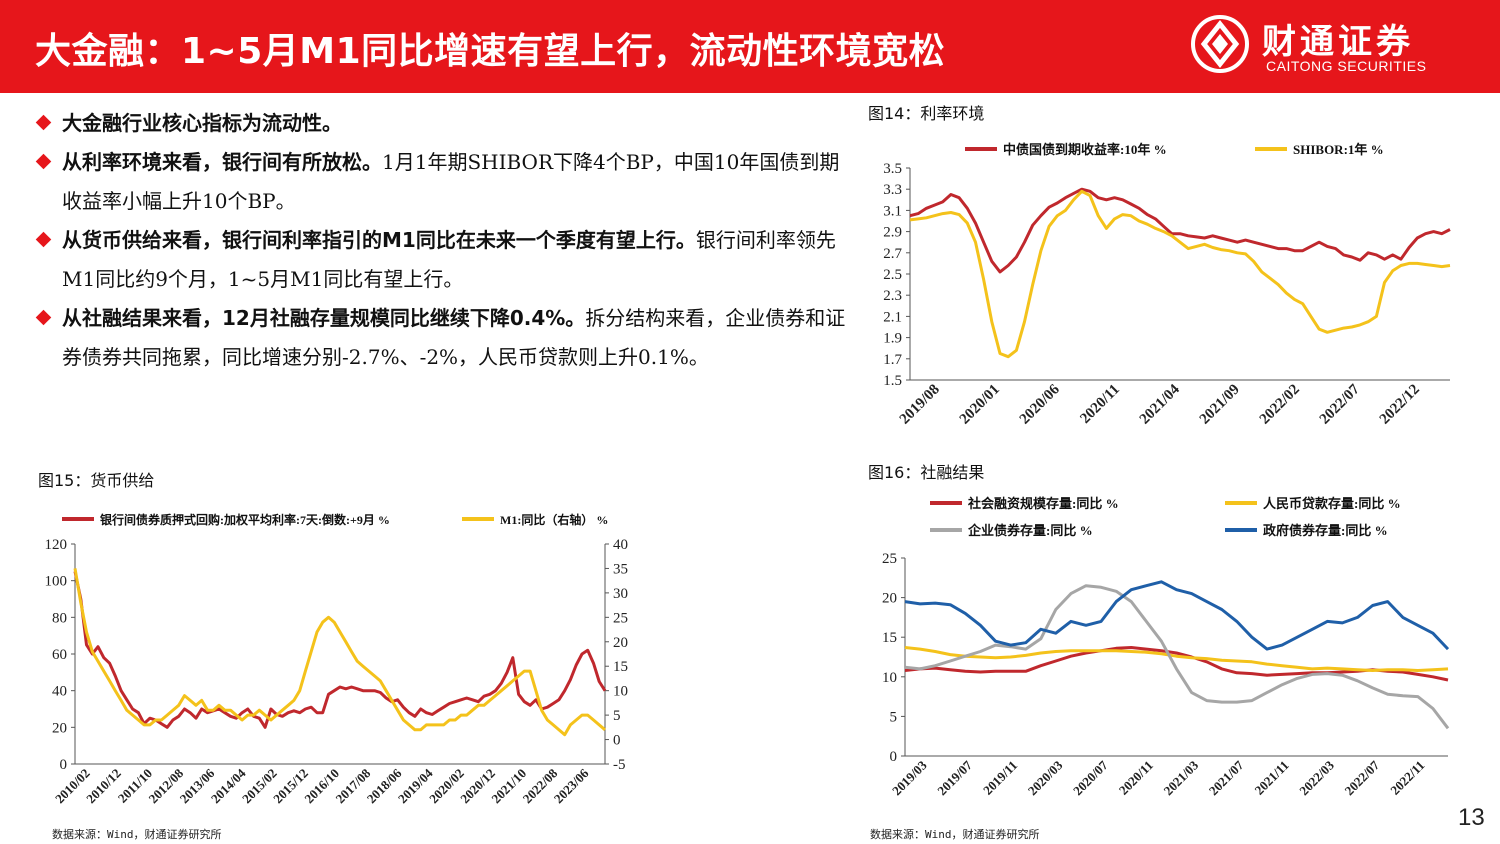  What do you see at coordinates (954, 777) in the screenshot?
I see `fig16-x-tick-label: 2019/07` at bounding box center [954, 777].